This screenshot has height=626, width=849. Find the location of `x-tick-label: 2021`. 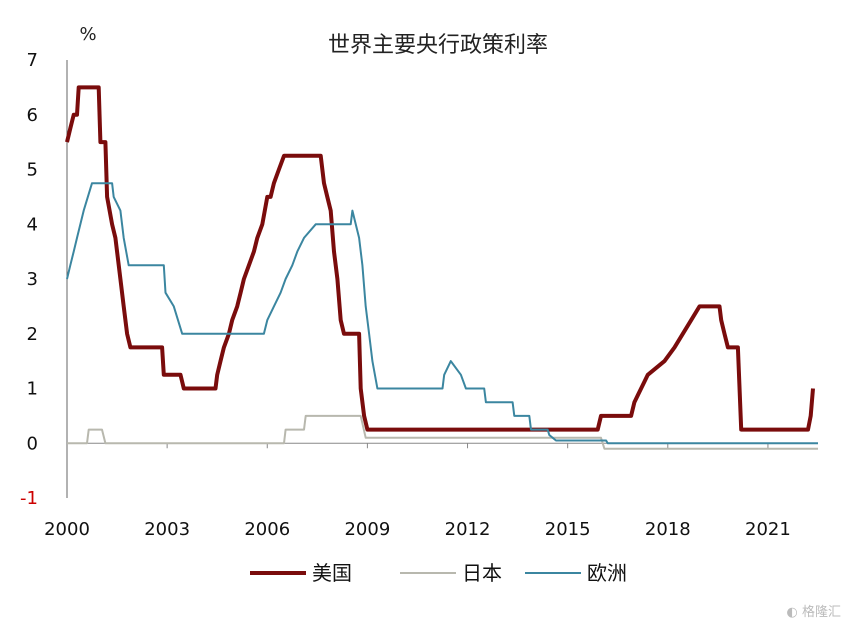

x-tick-label: 2021 is located at coordinates (768, 529).